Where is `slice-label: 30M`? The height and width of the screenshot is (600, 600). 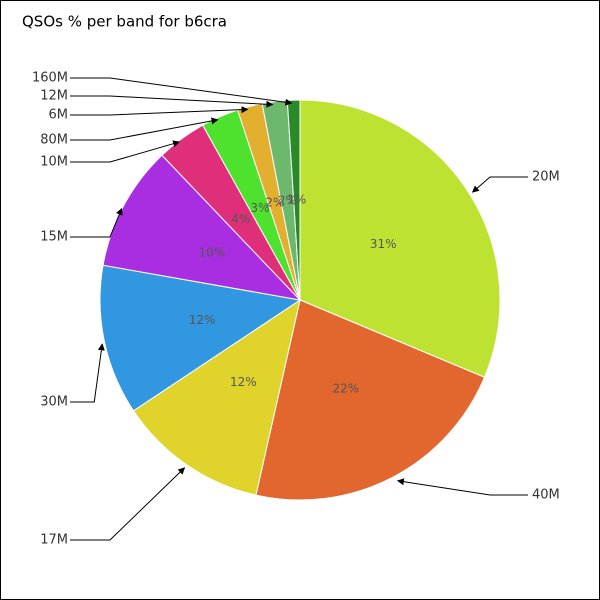 slice-label: 30M is located at coordinates (54, 402).